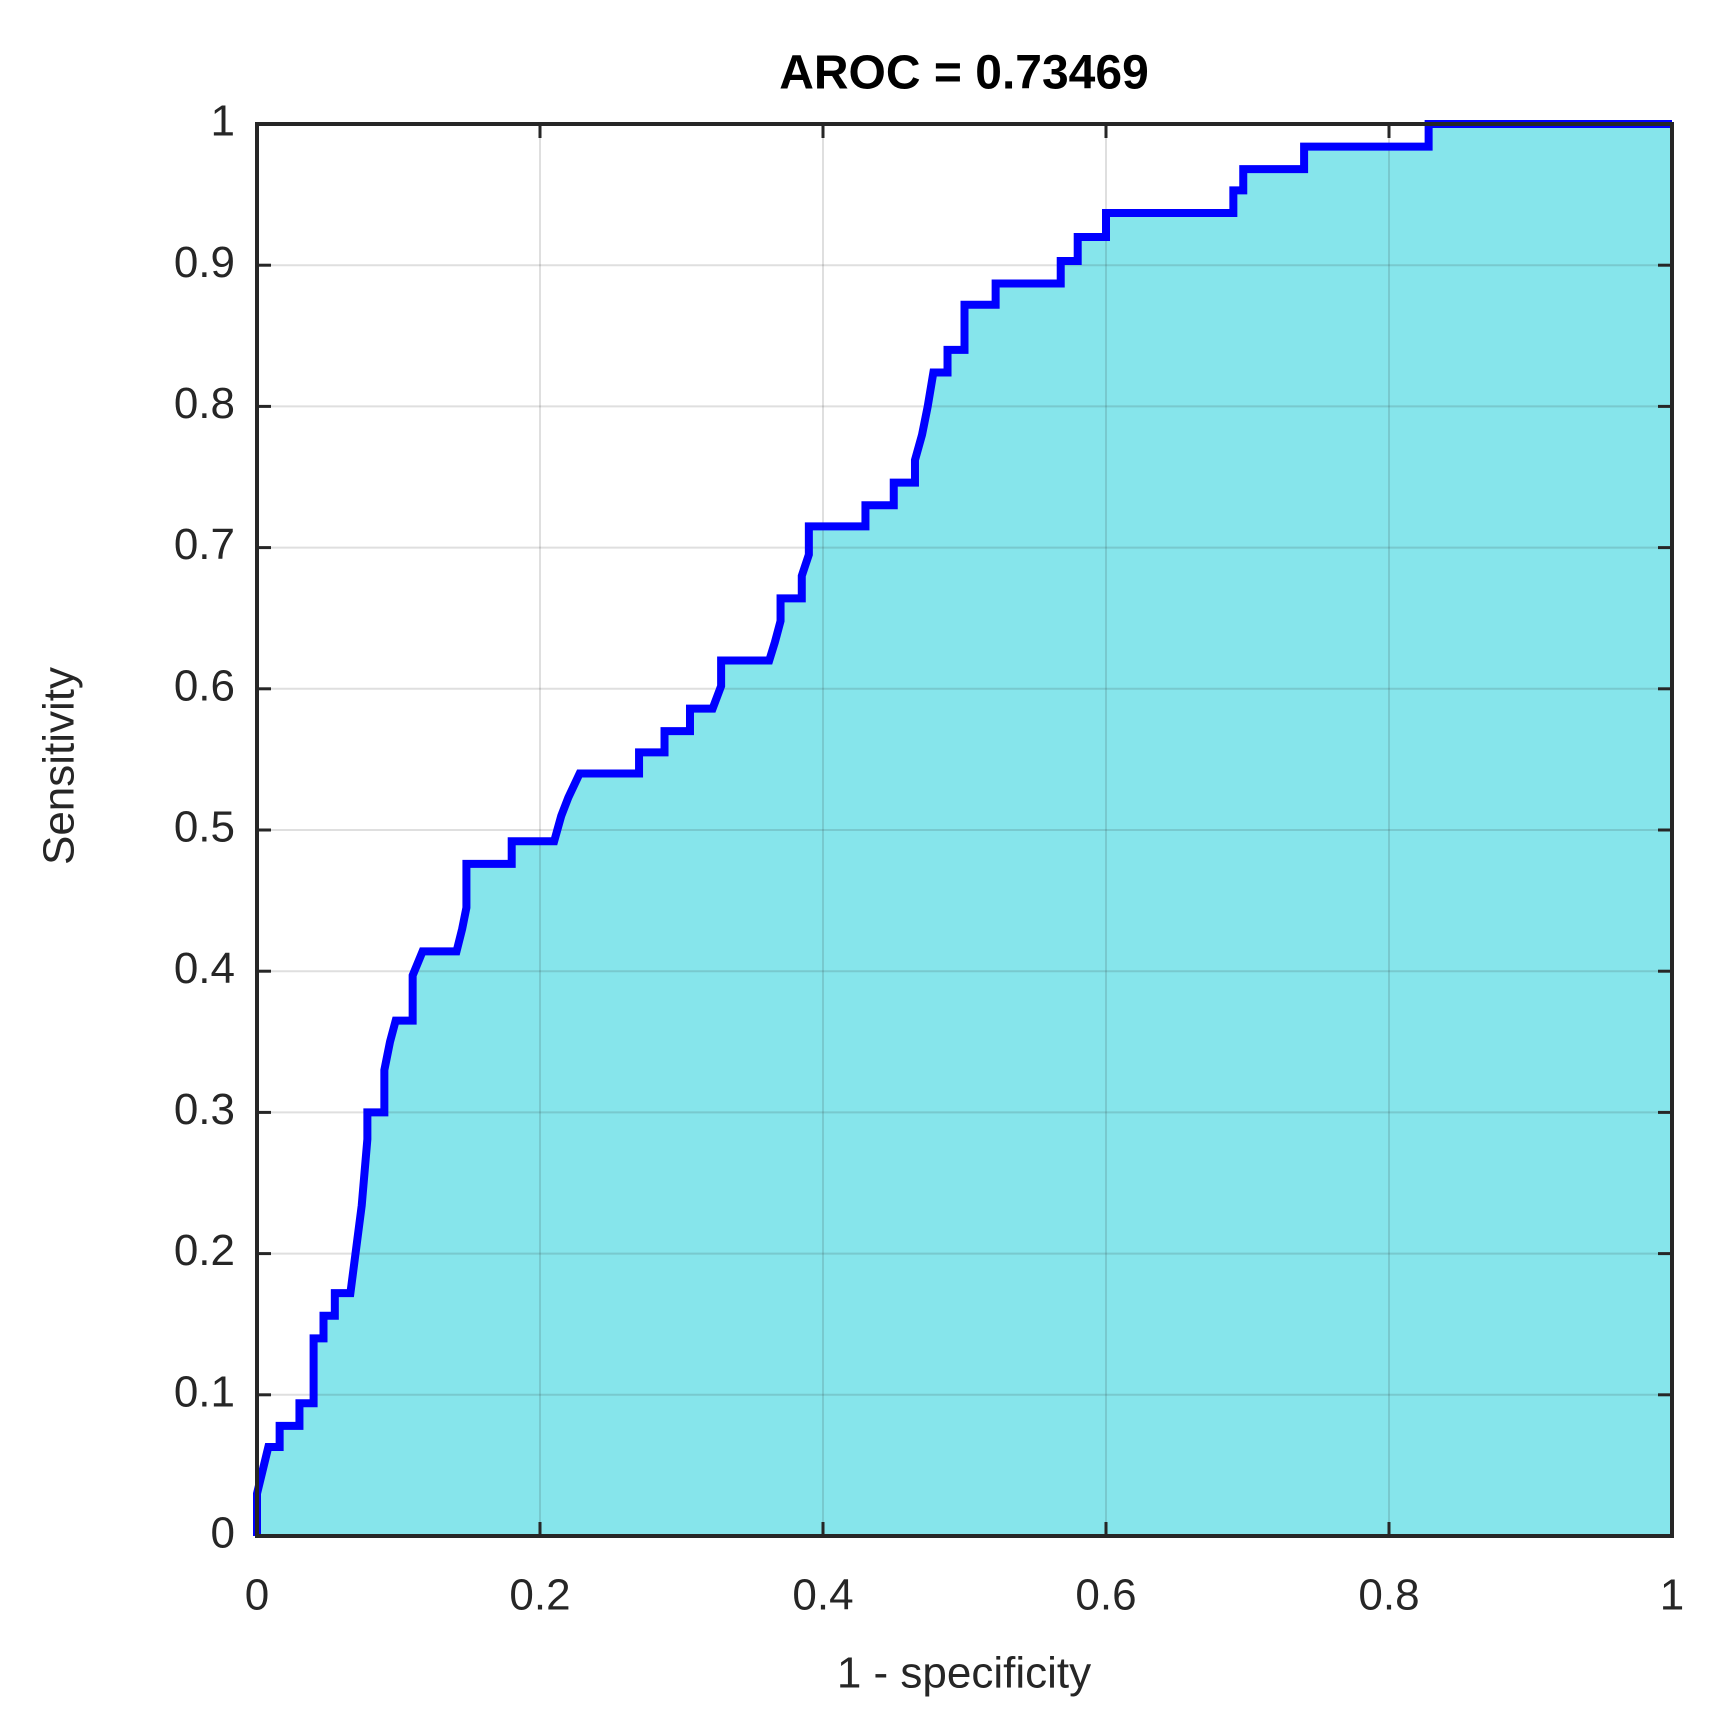  What do you see at coordinates (1388, 1595) in the screenshot?
I see `x-tick-label: 0.8` at bounding box center [1388, 1595].